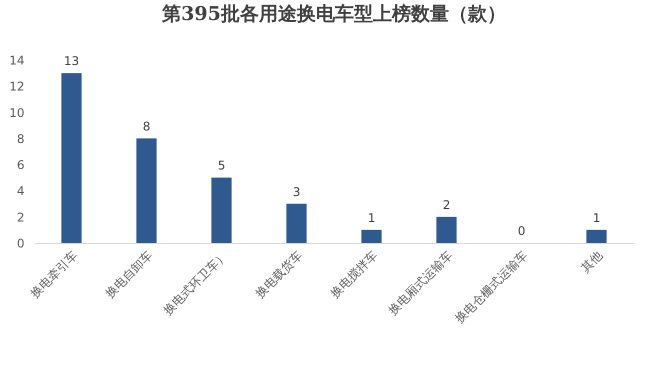 The image size is (660, 377). I want to click on data-label: 5, so click(222, 165).